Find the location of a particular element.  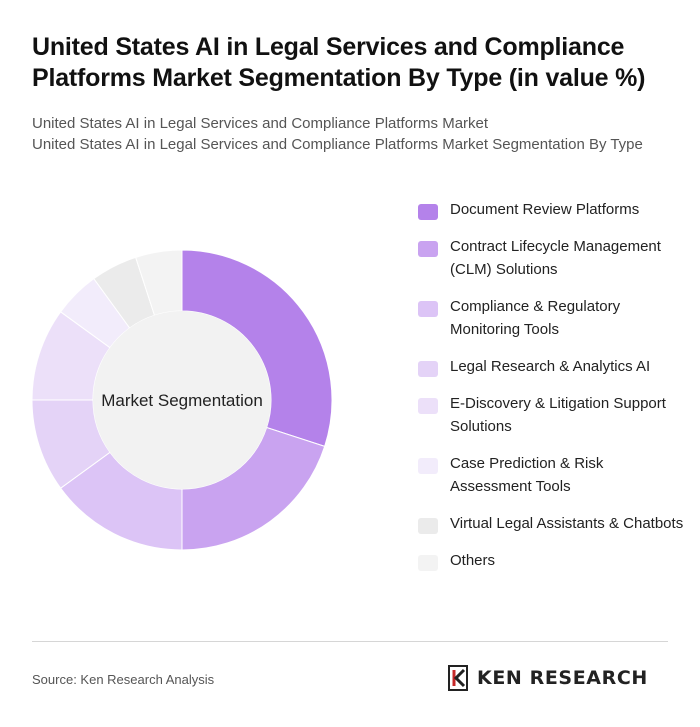

legend-label: Others is located at coordinates (473, 560).